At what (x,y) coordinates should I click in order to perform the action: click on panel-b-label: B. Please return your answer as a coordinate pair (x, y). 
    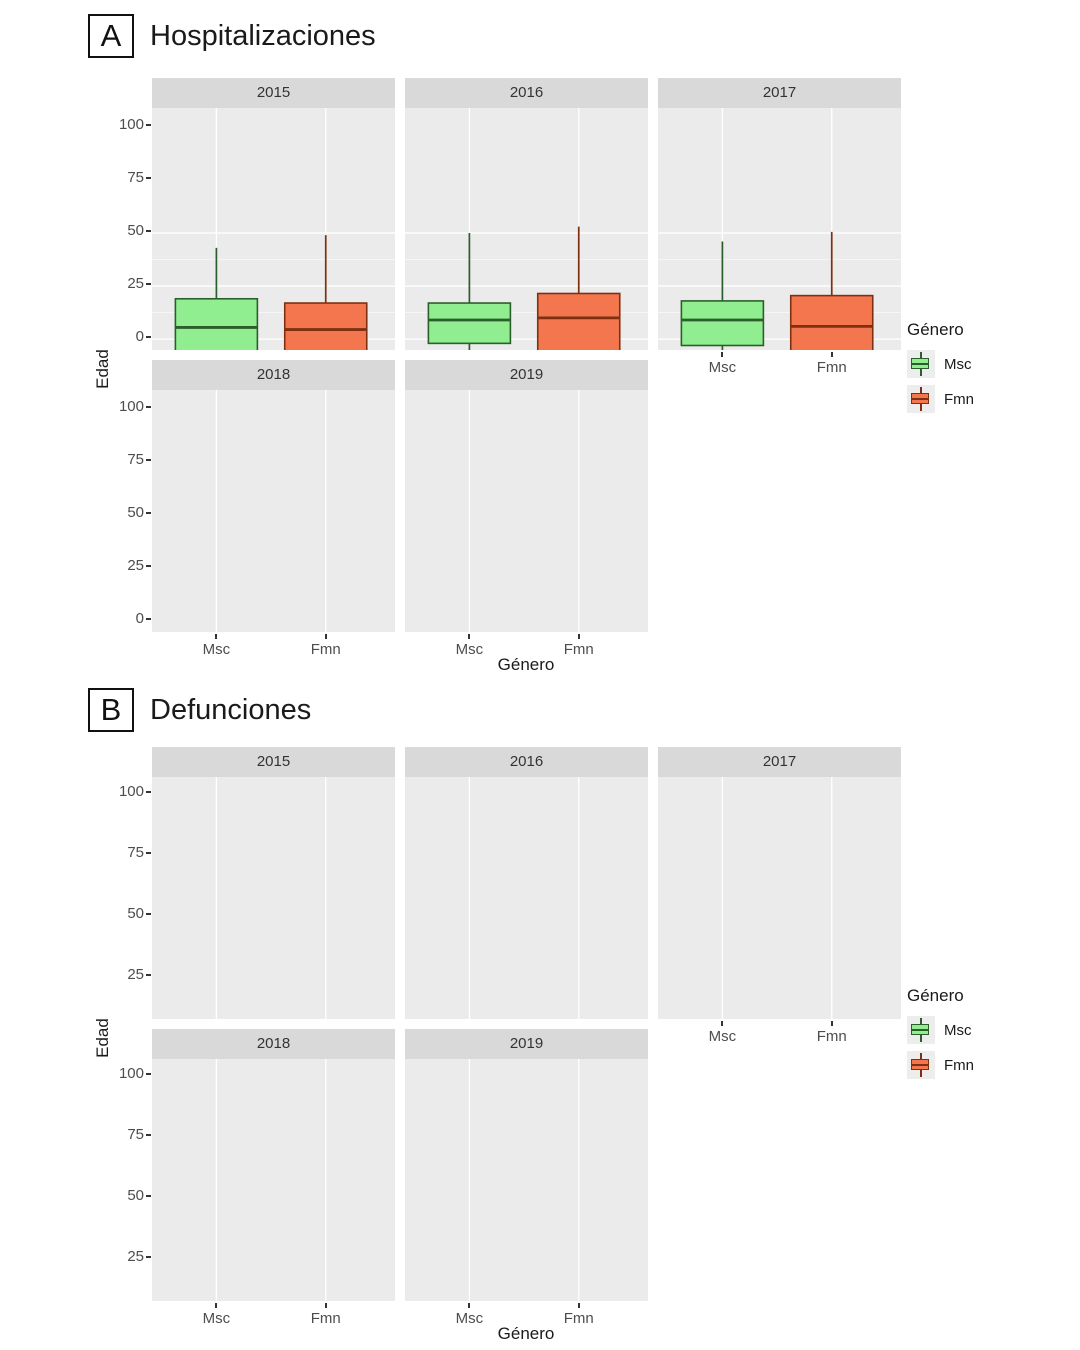
    Looking at the image, I should click on (111, 709).